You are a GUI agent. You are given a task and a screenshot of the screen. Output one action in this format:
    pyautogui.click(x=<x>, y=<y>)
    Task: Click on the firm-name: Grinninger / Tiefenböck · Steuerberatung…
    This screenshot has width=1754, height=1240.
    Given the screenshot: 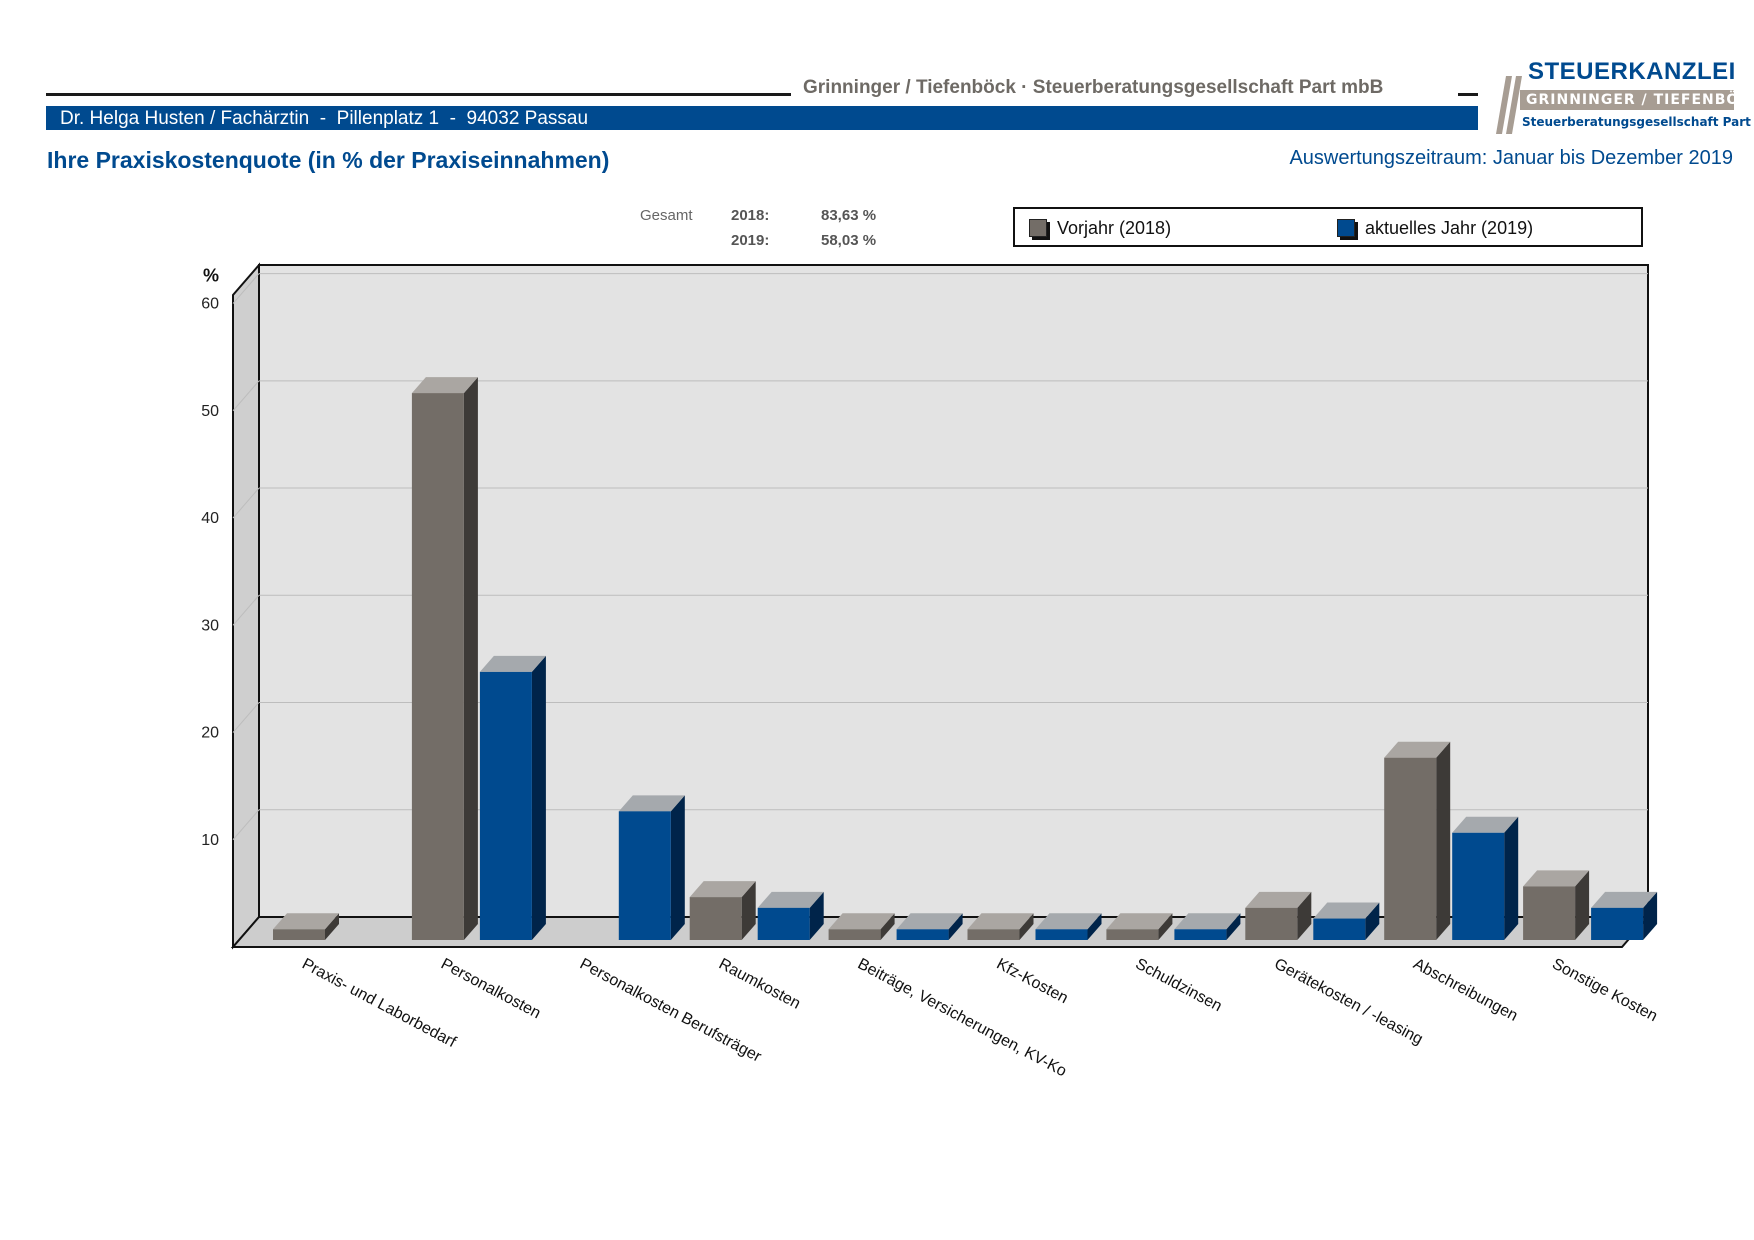 What is the action you would take?
    pyautogui.click(x=1093, y=87)
    